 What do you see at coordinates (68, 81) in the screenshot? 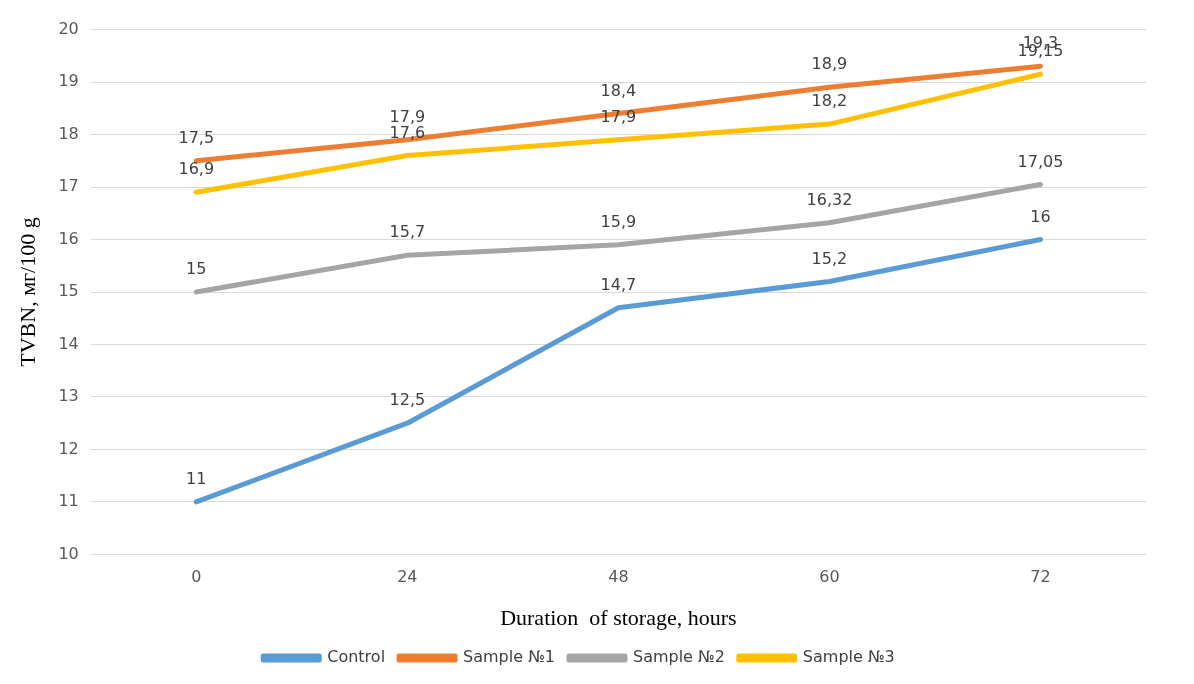
I see `y-tick-label: 19` at bounding box center [68, 81].